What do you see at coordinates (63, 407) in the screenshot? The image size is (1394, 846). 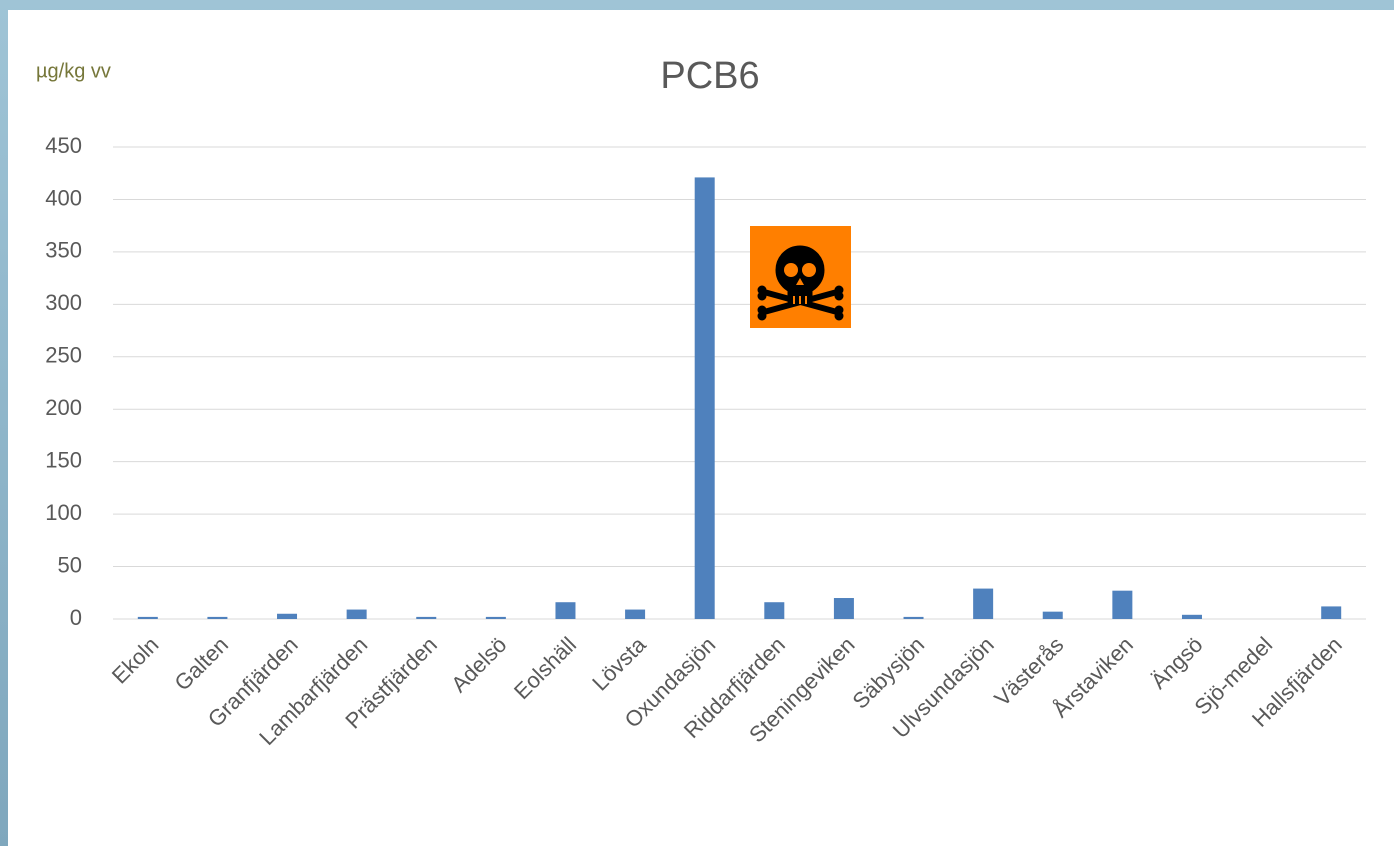 I see `y-tick-label: 200` at bounding box center [63, 407].